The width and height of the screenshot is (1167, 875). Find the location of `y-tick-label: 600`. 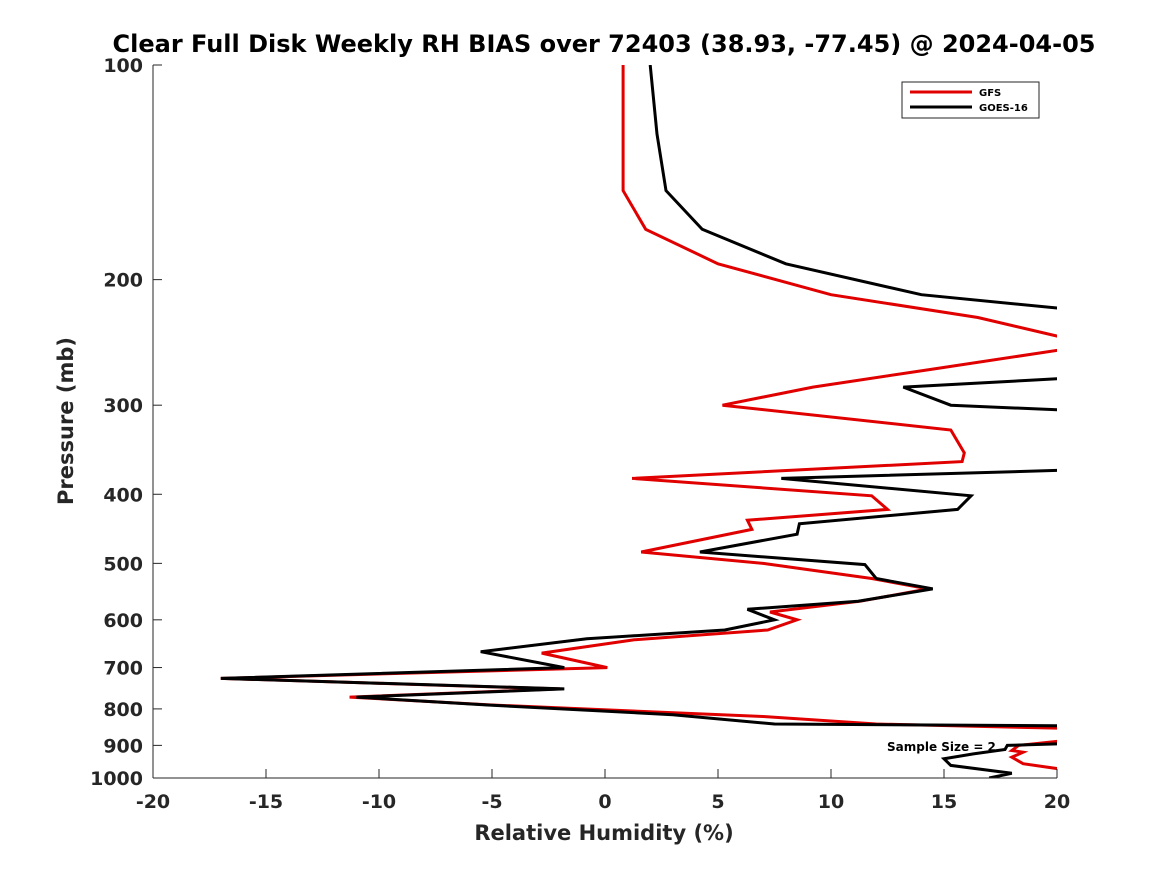

y-tick-label: 600 is located at coordinates (123, 621).